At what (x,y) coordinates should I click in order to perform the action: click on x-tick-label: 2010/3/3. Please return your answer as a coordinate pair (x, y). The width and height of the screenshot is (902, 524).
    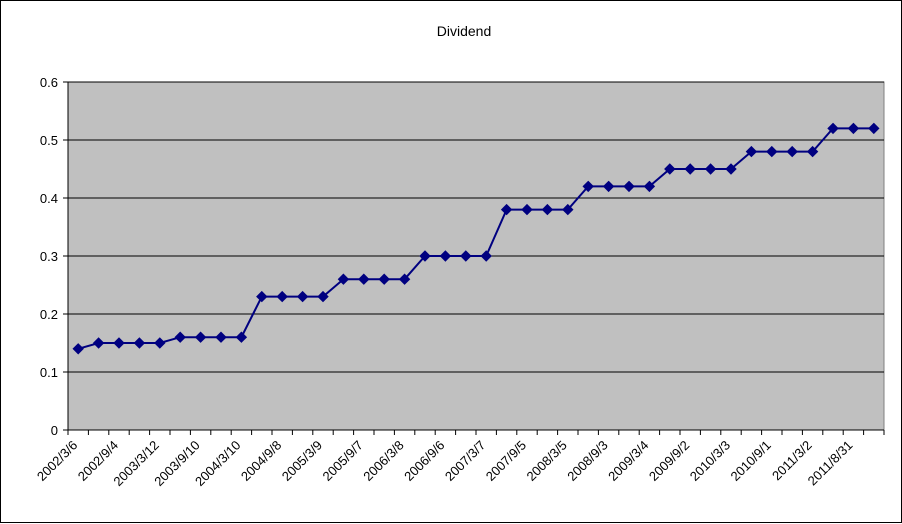
    Looking at the image, I should click on (710, 461).